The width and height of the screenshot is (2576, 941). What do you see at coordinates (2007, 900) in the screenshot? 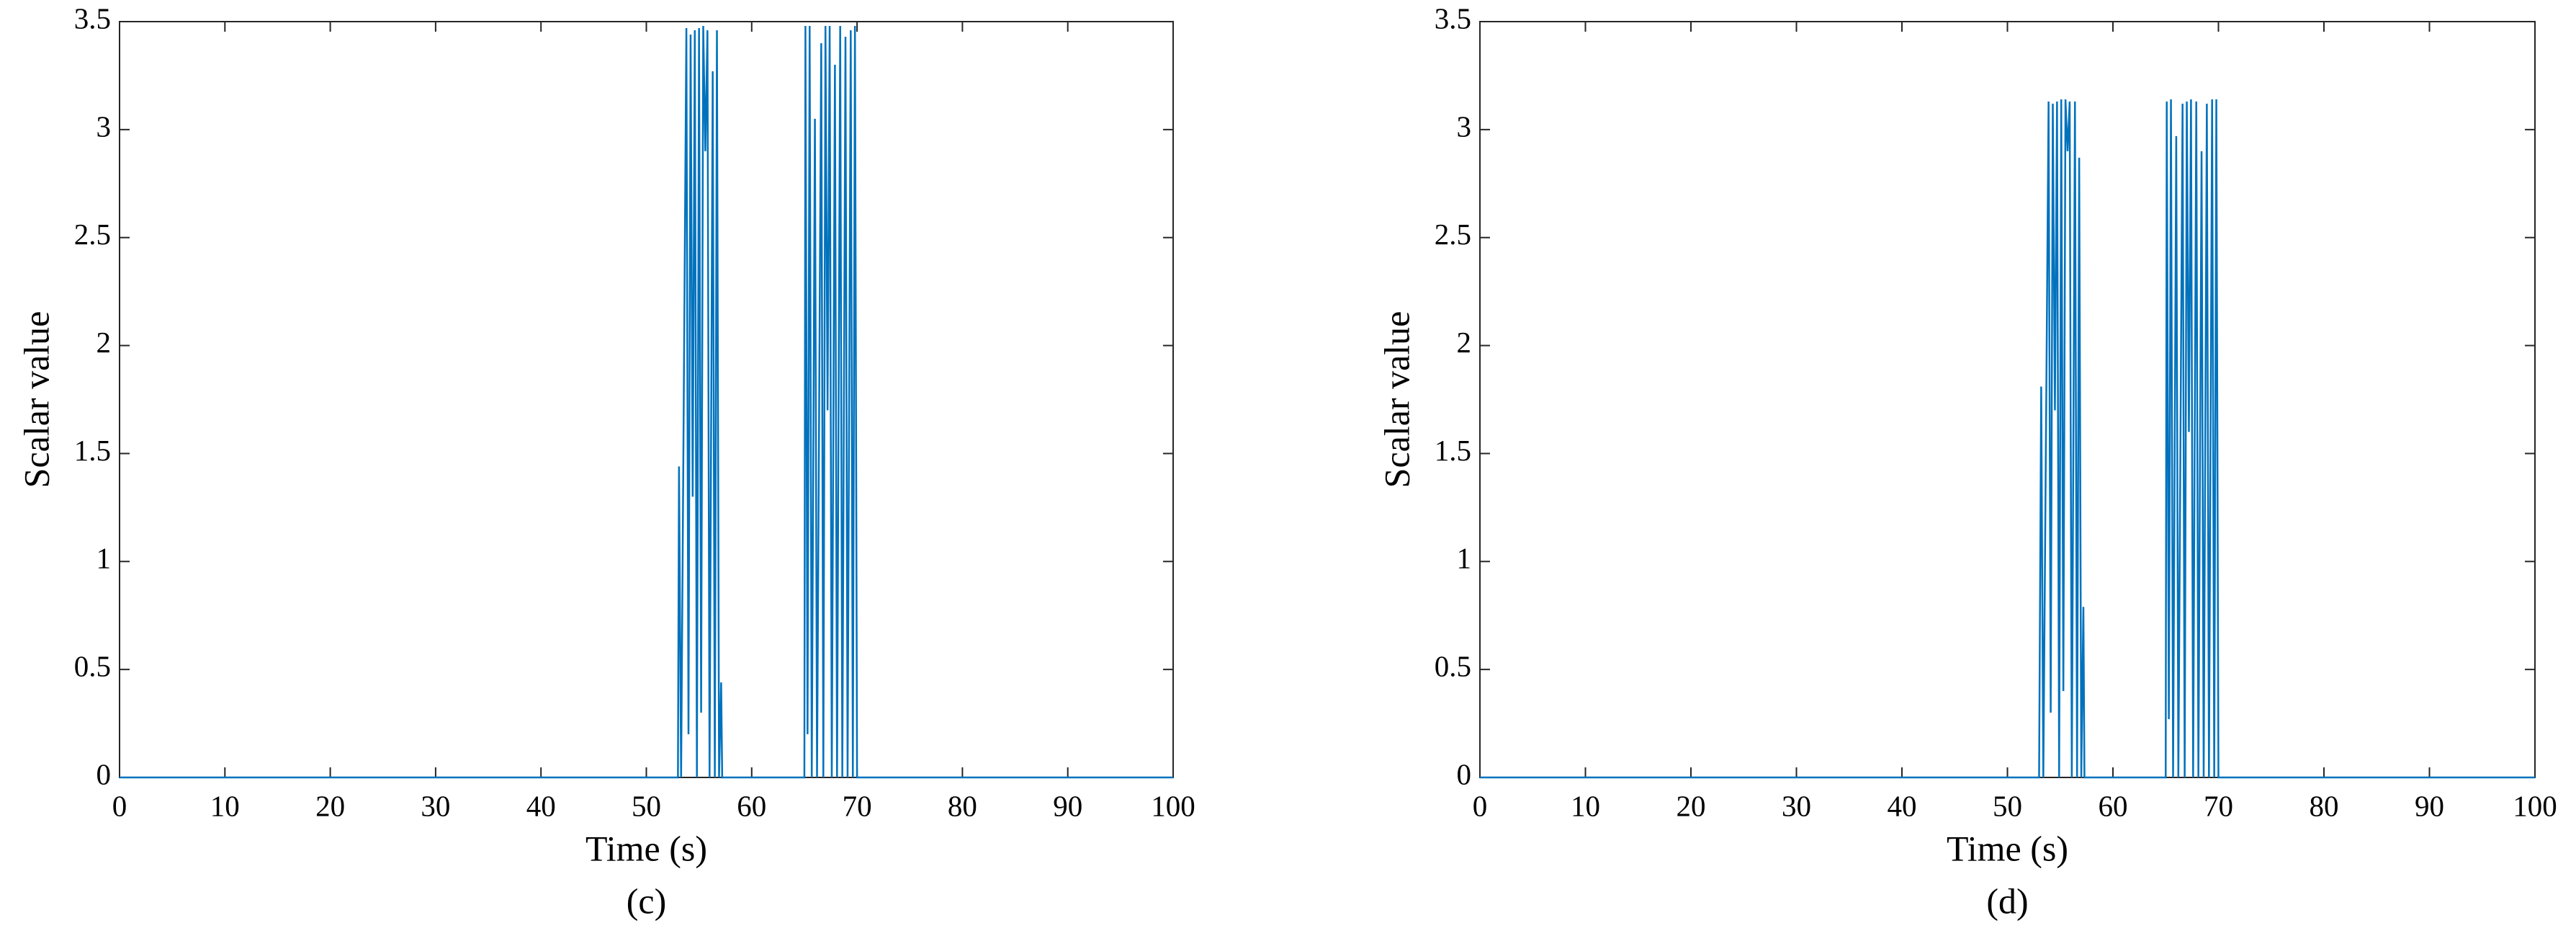
I see `caption: (d)` at bounding box center [2007, 900].